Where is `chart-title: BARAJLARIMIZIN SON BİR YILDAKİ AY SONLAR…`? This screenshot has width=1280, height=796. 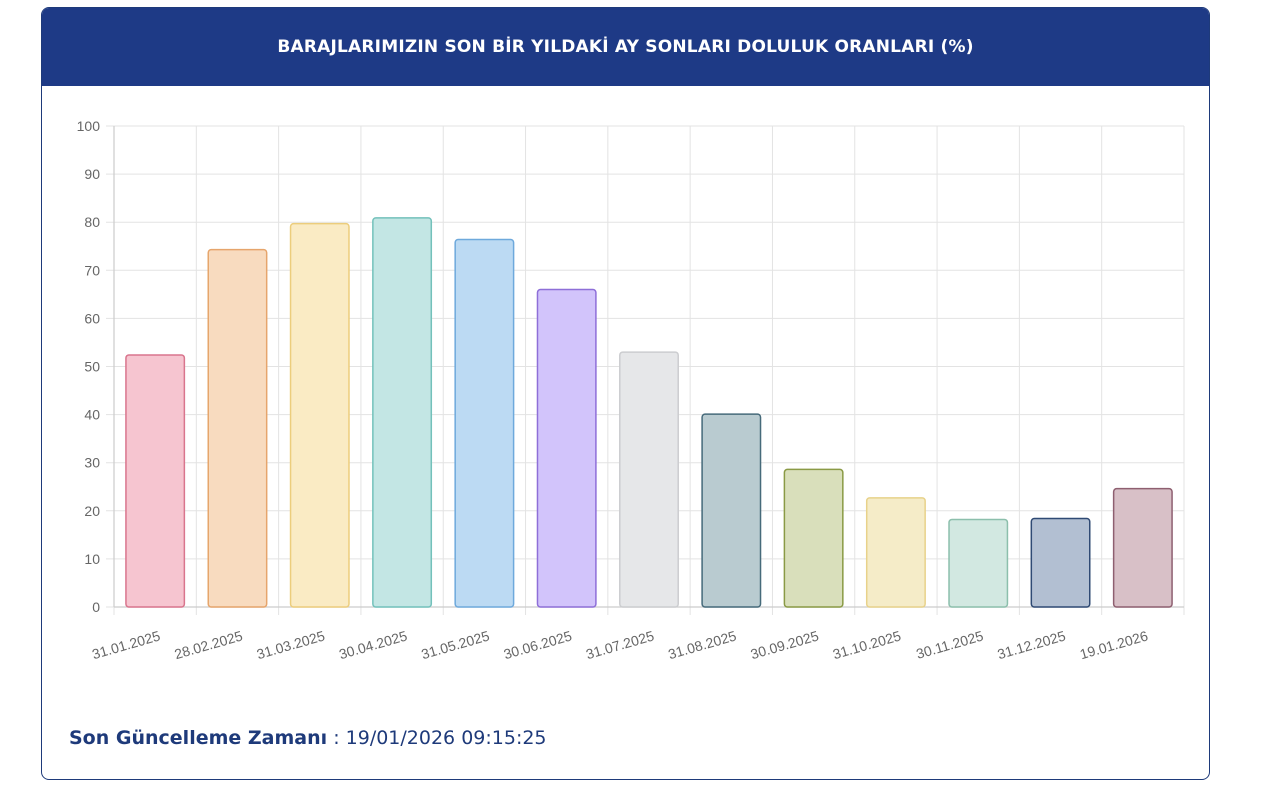 chart-title: BARAJLARIMIZIN SON BİR YILDAKİ AY SONLAR… is located at coordinates (625, 47).